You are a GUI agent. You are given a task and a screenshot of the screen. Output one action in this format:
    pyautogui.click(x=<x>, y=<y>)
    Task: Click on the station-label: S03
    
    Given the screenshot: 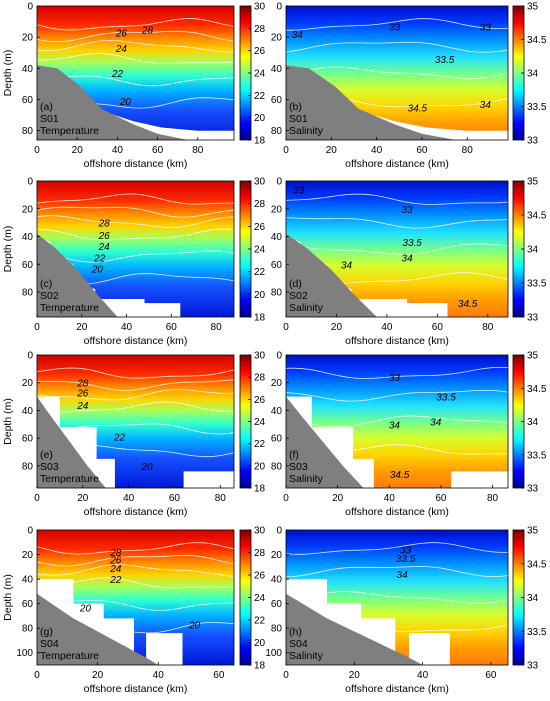 What is the action you would take?
    pyautogui.click(x=298, y=467)
    